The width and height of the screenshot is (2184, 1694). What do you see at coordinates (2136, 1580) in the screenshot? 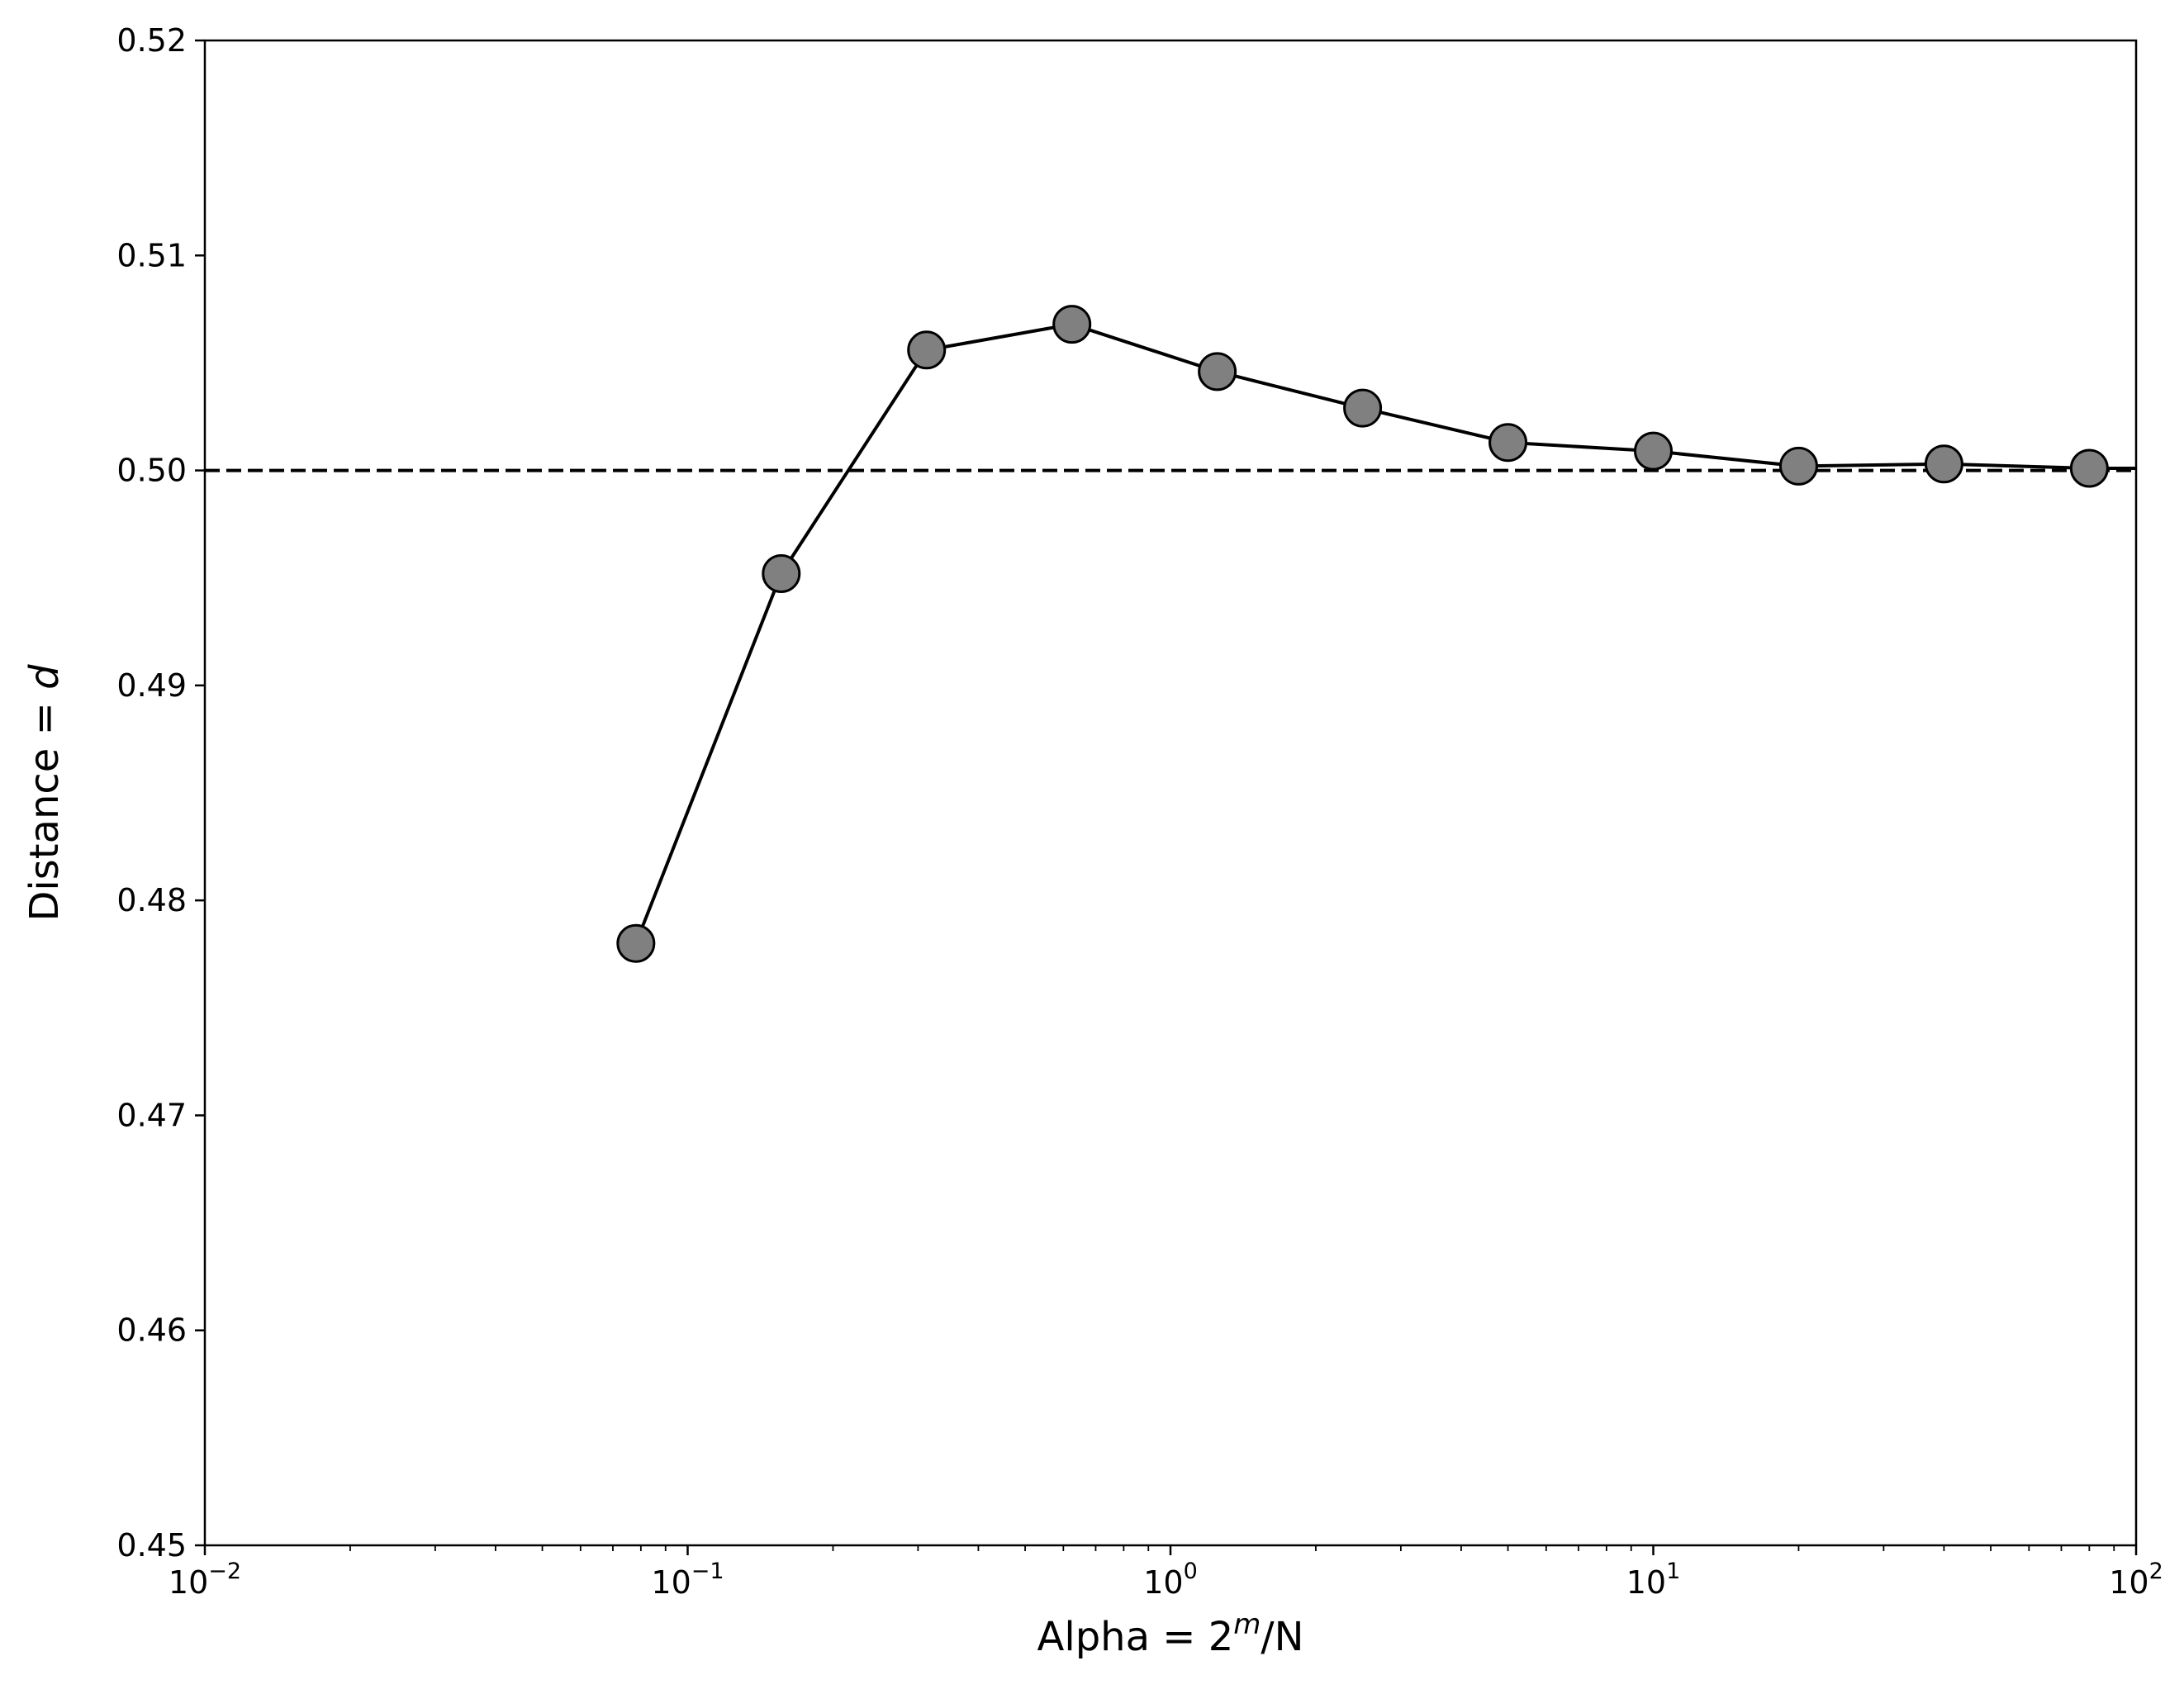
I see `x-tick-label-4: 10²` at bounding box center [2136, 1580].